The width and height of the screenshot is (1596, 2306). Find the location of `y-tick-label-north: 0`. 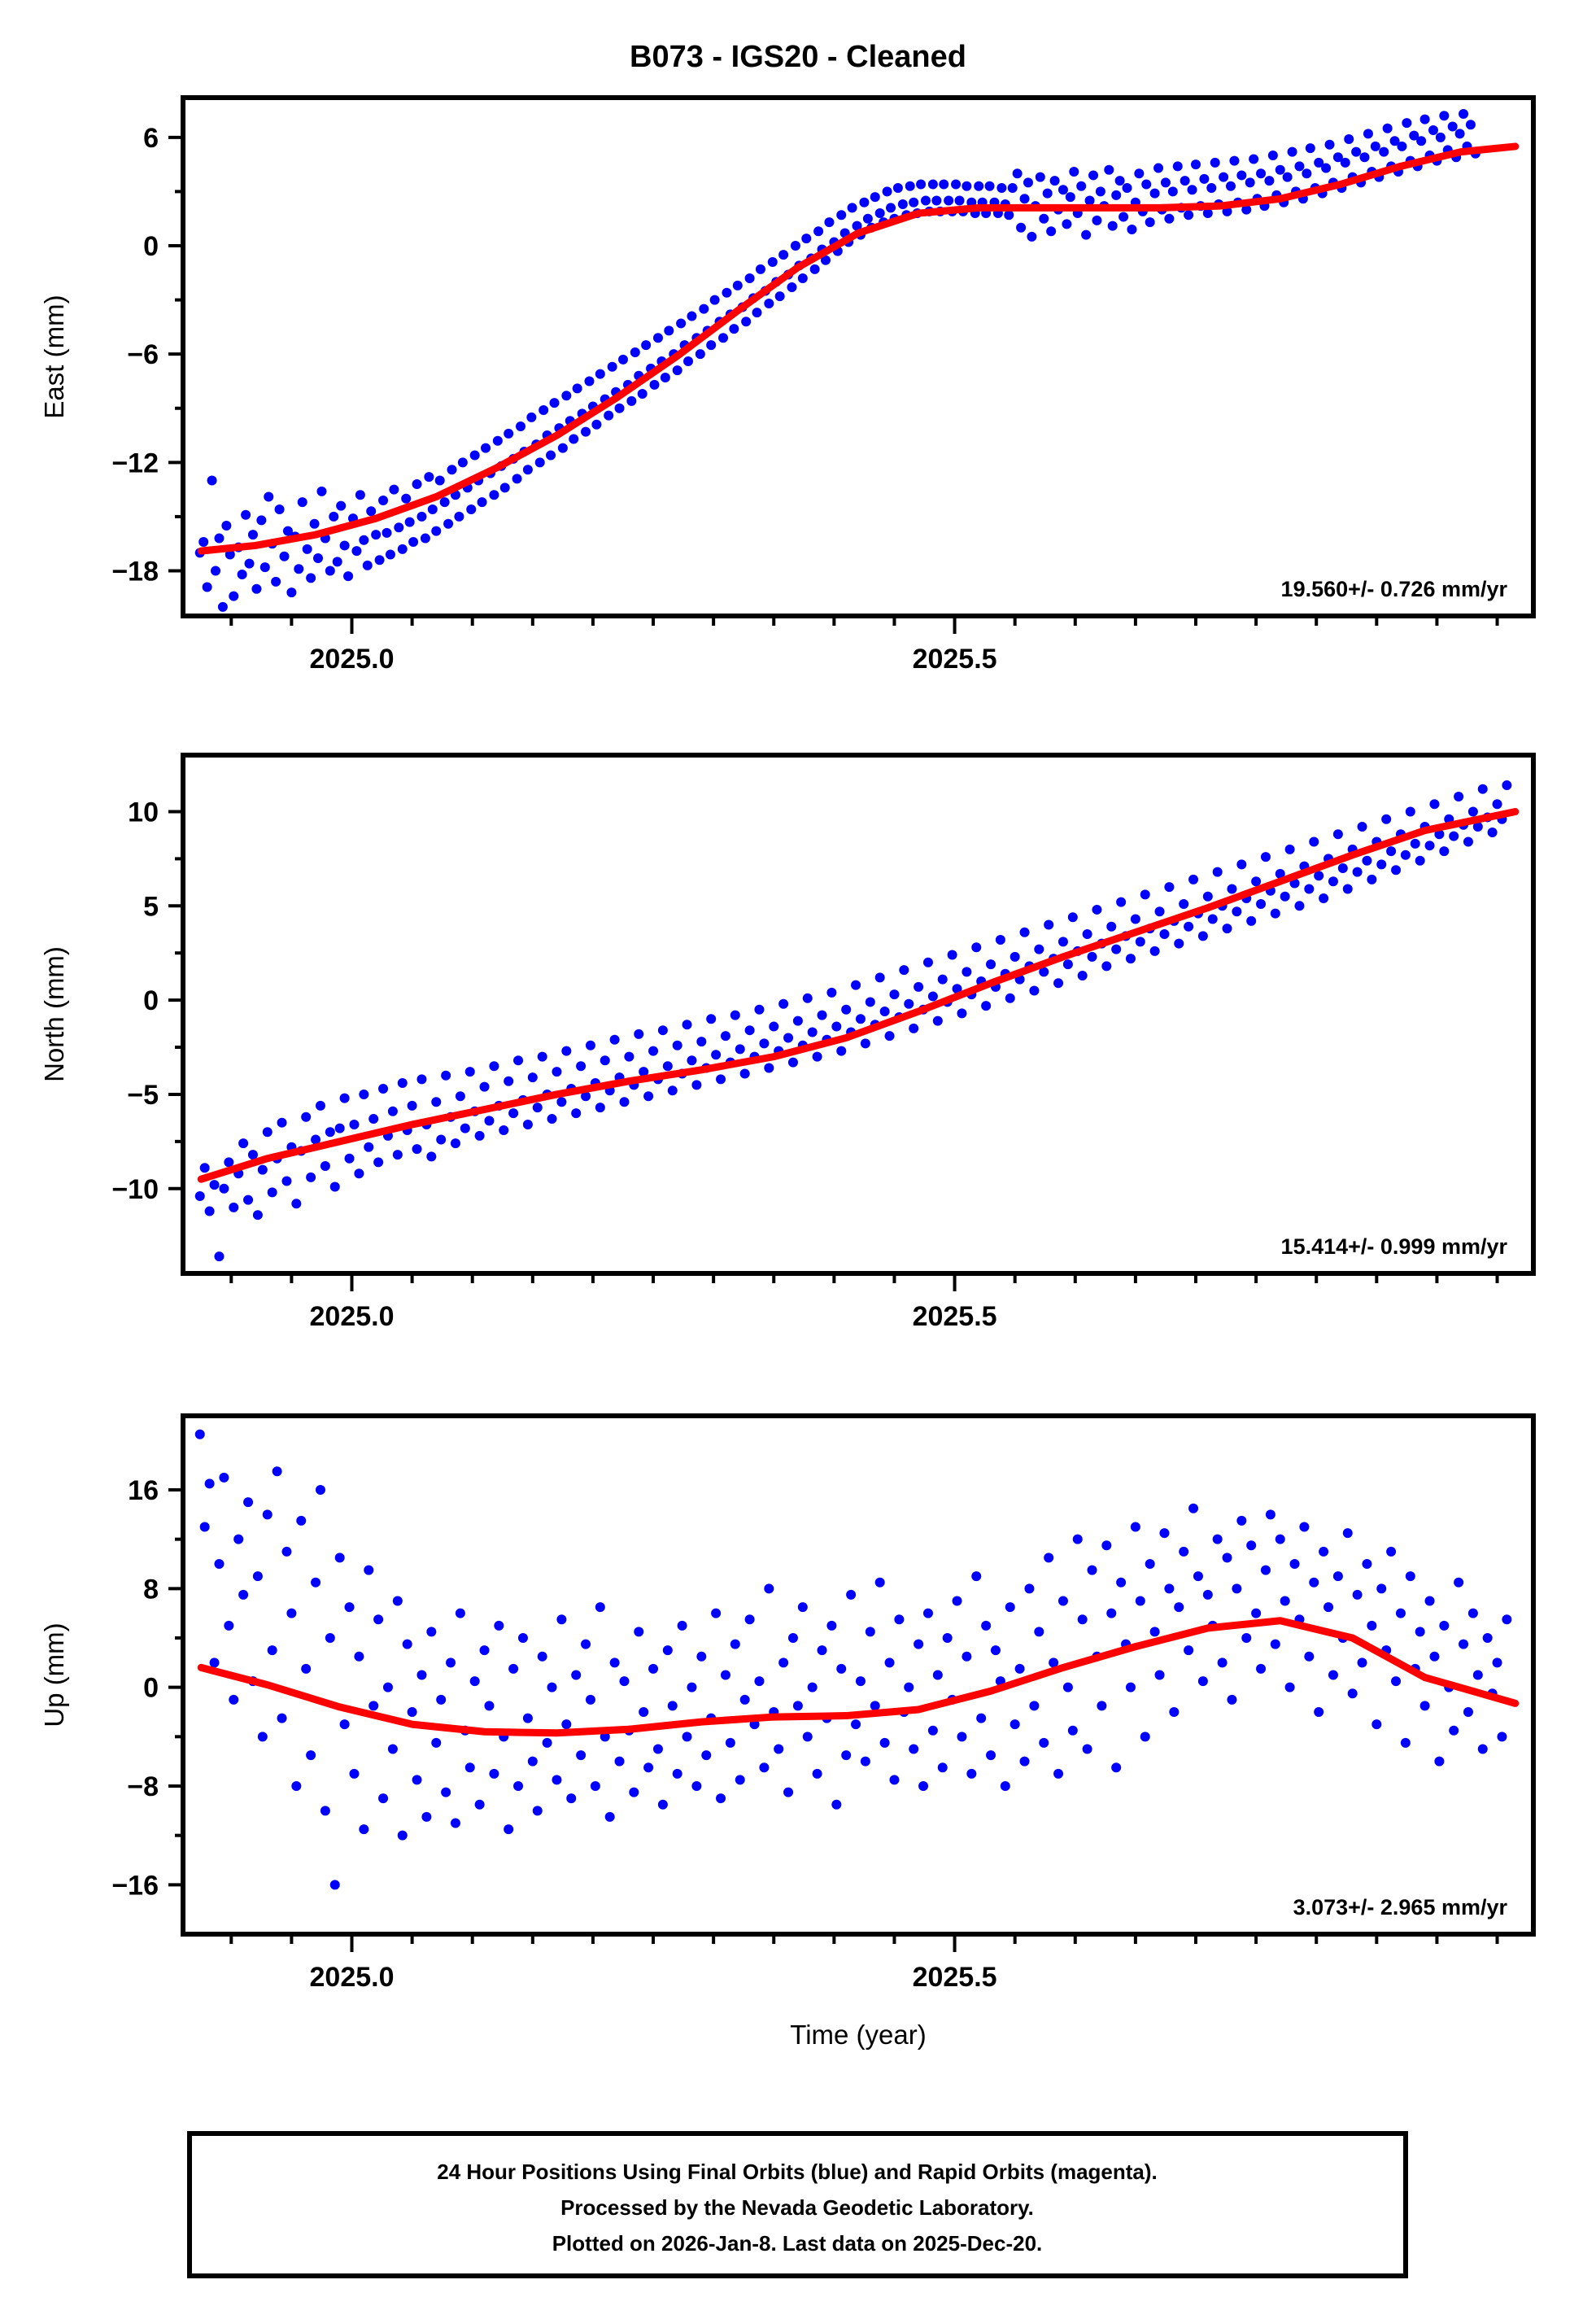

y-tick-label-north: 0 is located at coordinates (151, 1001).